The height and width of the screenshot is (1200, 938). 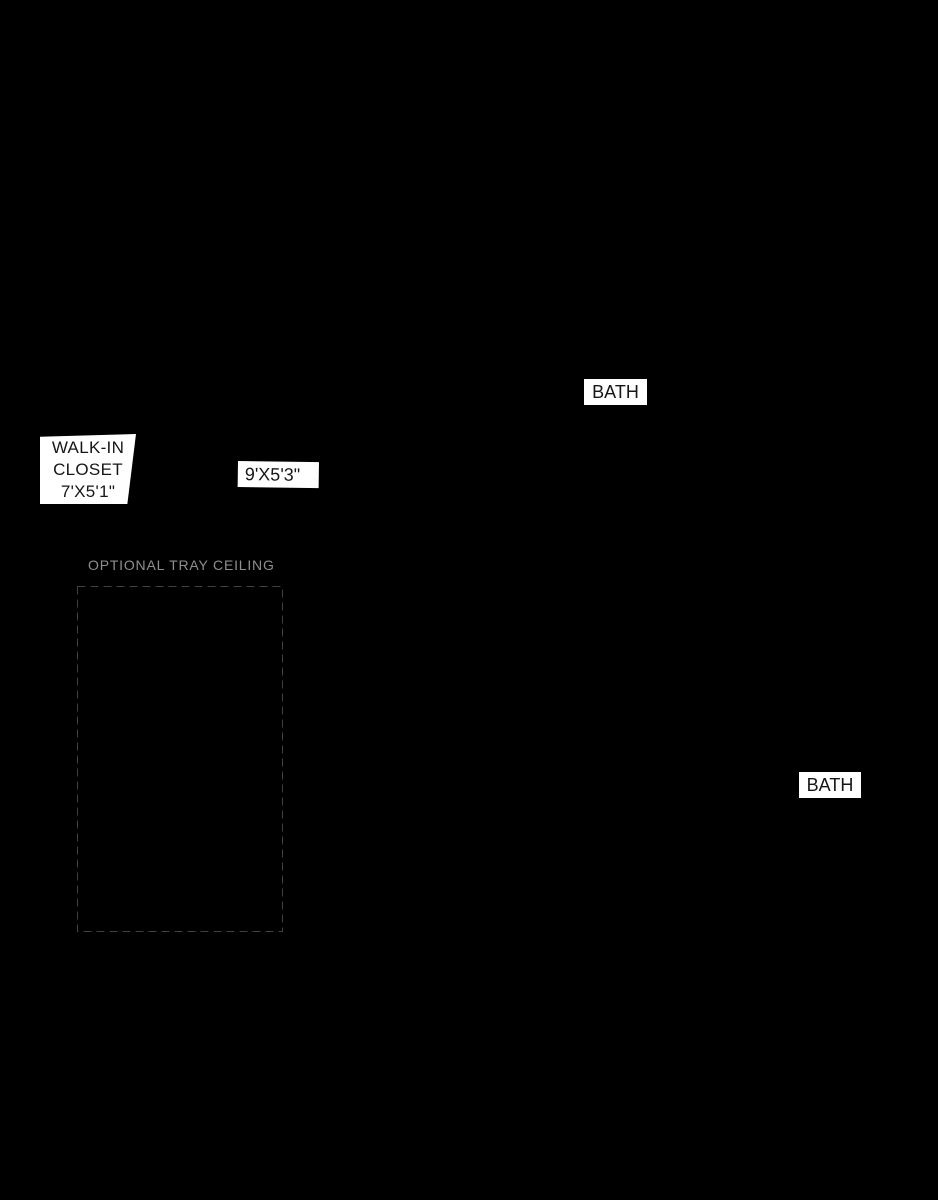 I want to click on walk-in-closet-dimensions: 7'X5'1", so click(x=88, y=491).